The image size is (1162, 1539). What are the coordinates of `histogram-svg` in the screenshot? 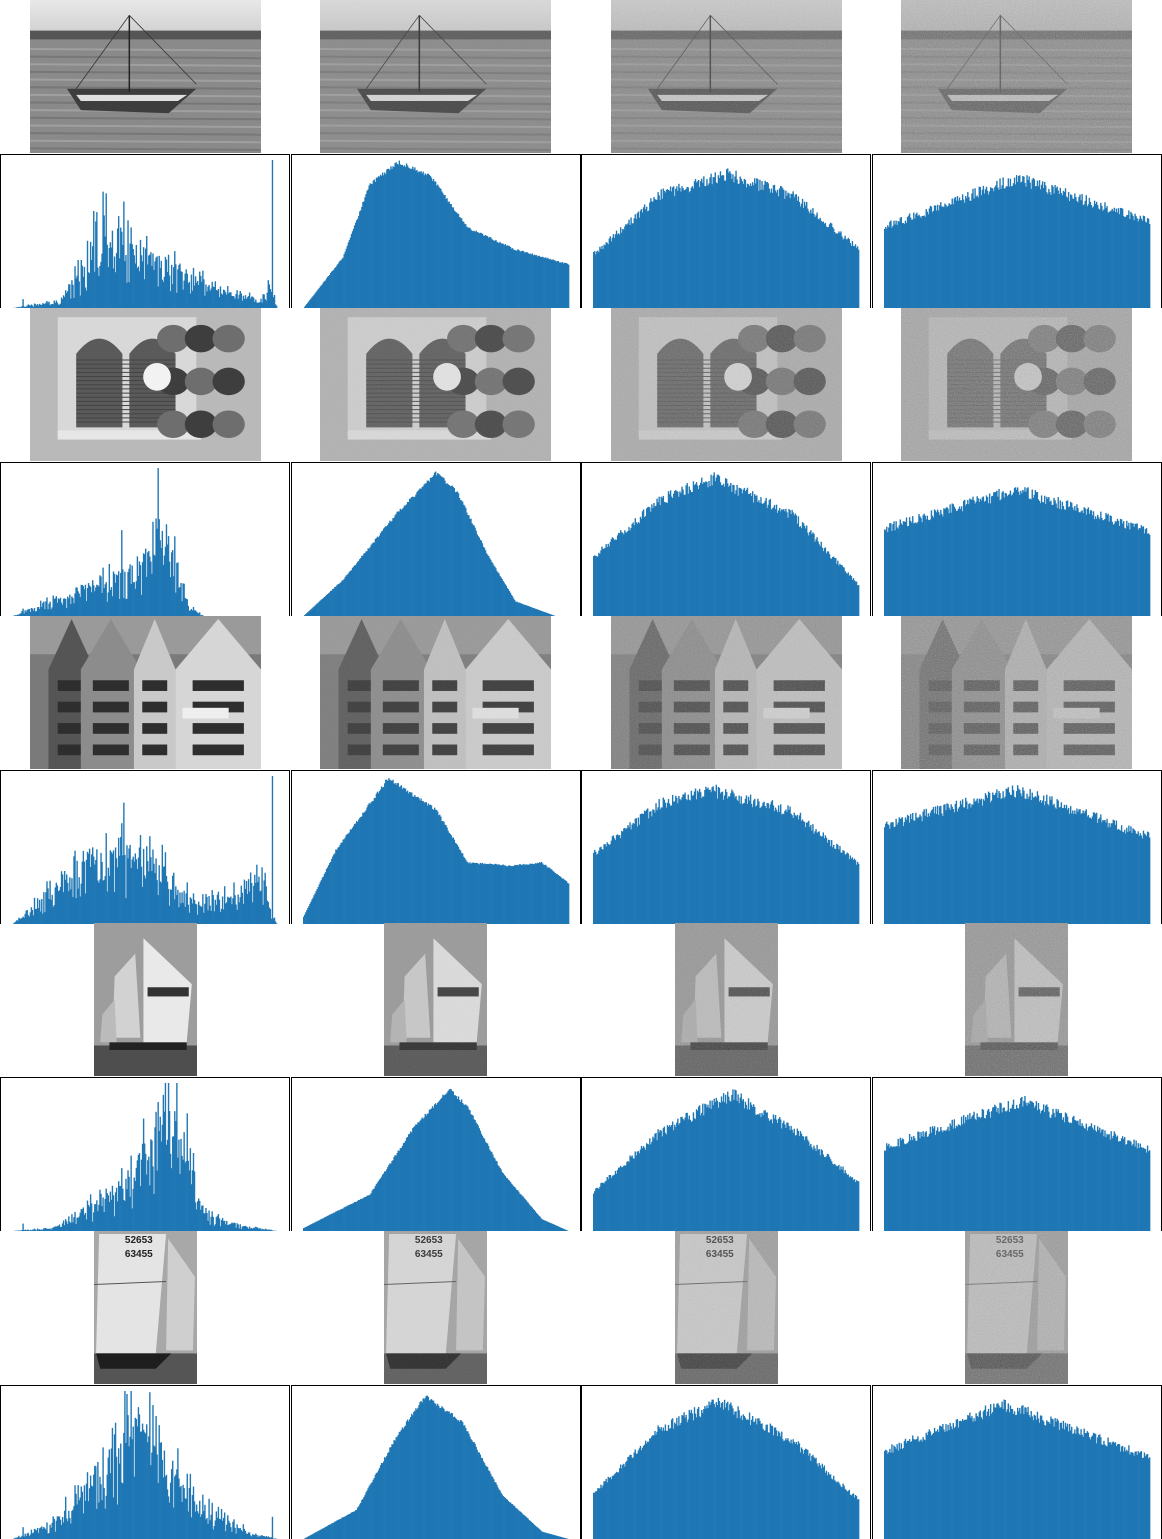 It's located at (436, 1462).